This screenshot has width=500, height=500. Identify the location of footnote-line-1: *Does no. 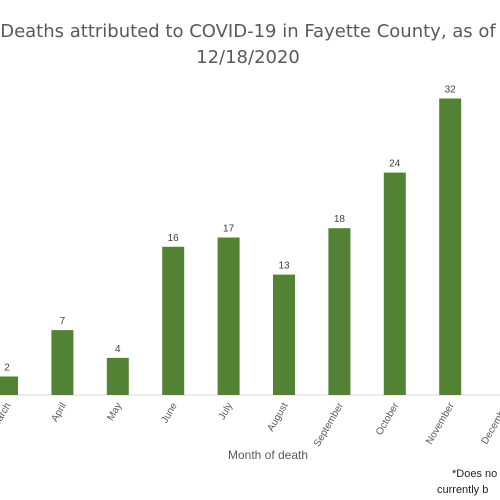
(474, 474).